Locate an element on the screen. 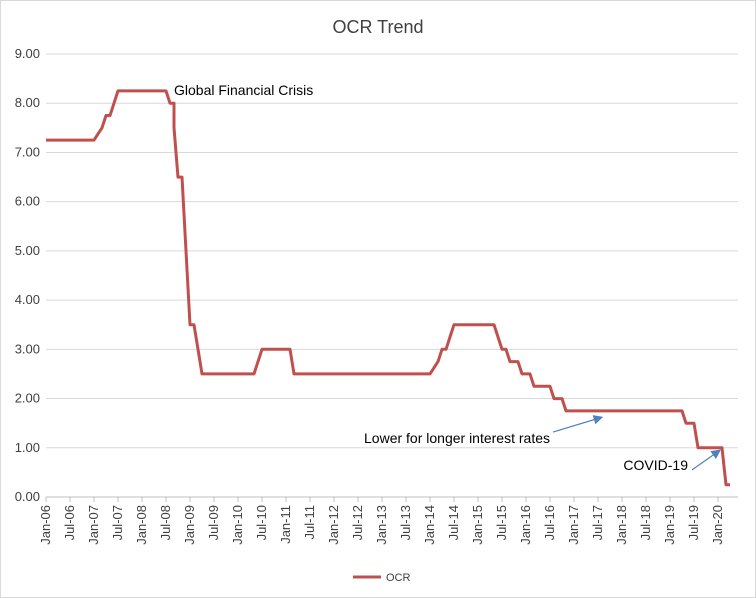 This screenshot has width=756, height=598. y-tick-label: 3.00 is located at coordinates (27, 348).